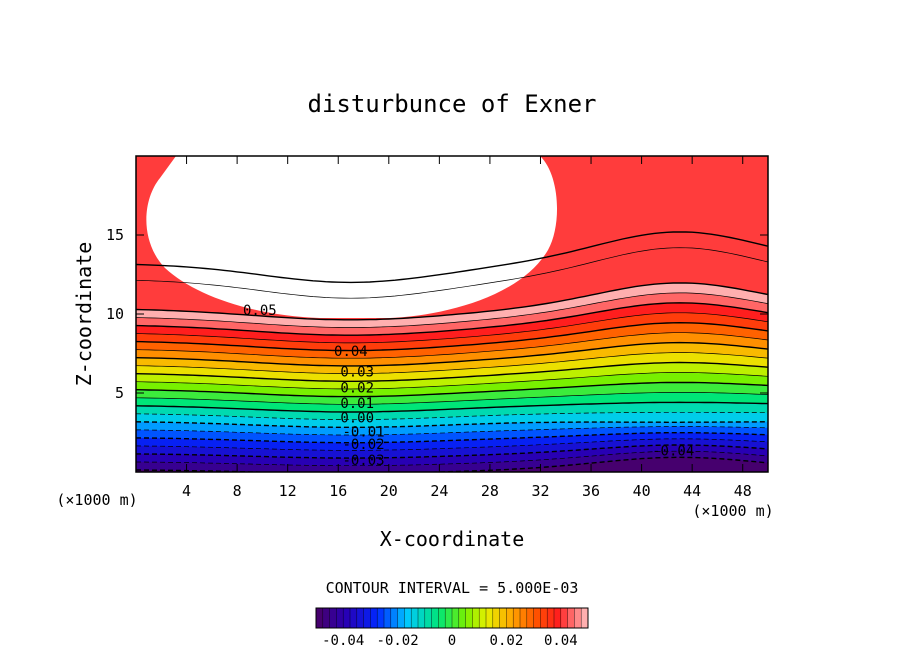 This screenshot has width=904, height=654. What do you see at coordinates (96, 500) in the screenshot?
I see `x-axis-unit-label: (×1000 m)` at bounding box center [96, 500].